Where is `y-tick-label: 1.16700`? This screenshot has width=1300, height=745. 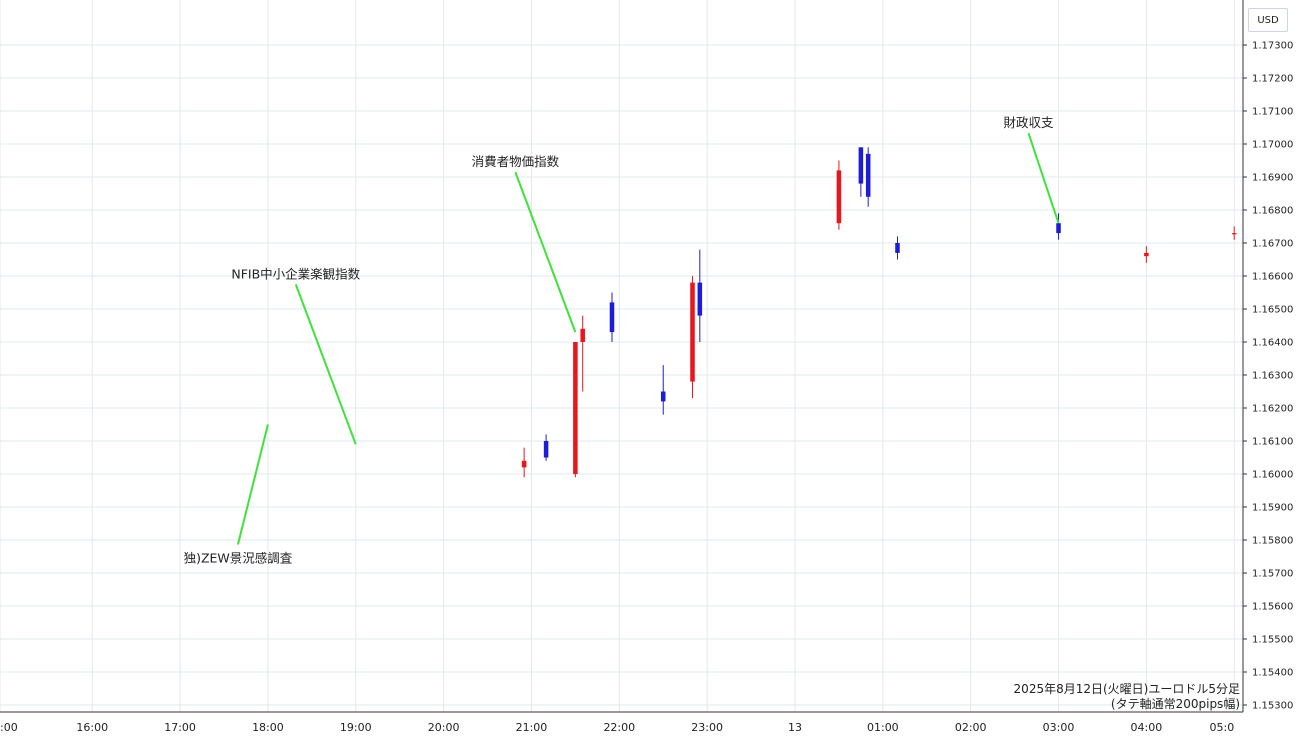
y-tick-label: 1.16700 is located at coordinates (1272, 244).